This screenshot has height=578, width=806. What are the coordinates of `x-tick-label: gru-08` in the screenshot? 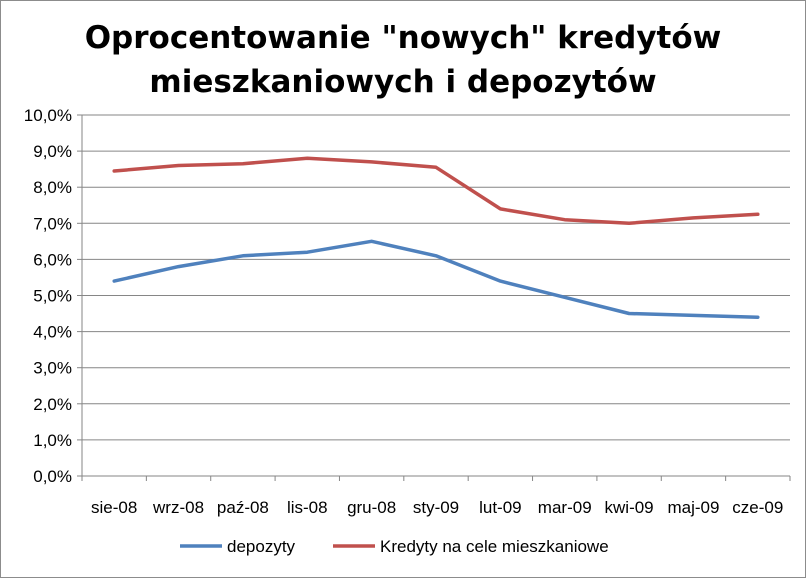 It's located at (371, 507).